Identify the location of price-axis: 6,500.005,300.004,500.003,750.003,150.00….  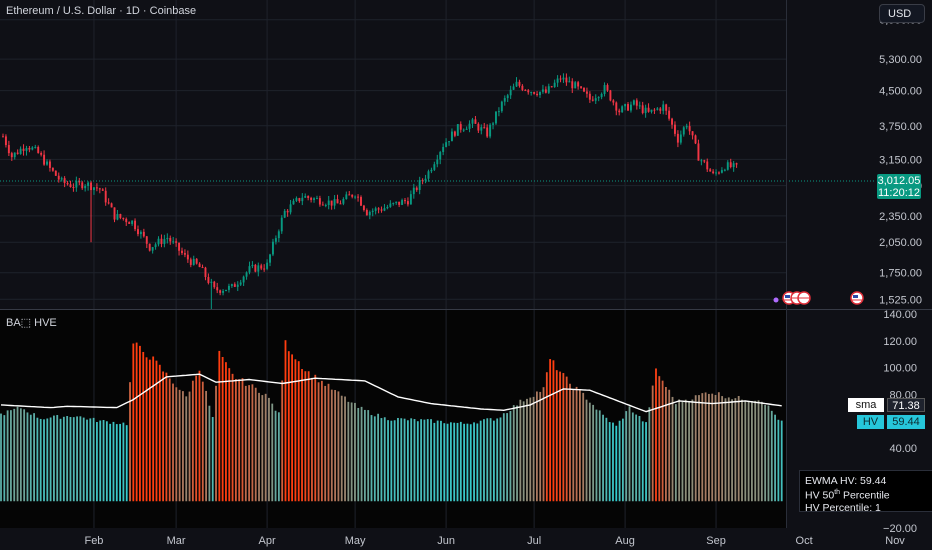
(900, 161).